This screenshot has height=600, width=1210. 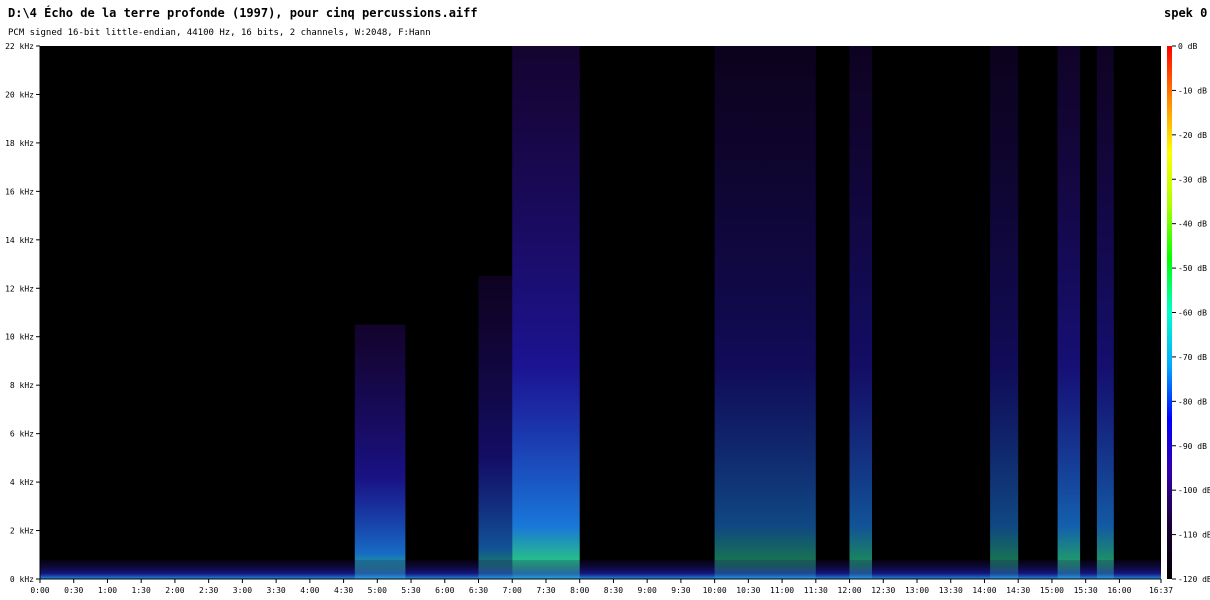 What do you see at coordinates (1052, 590) in the screenshot?
I see `x-tick-label: 15:00` at bounding box center [1052, 590].